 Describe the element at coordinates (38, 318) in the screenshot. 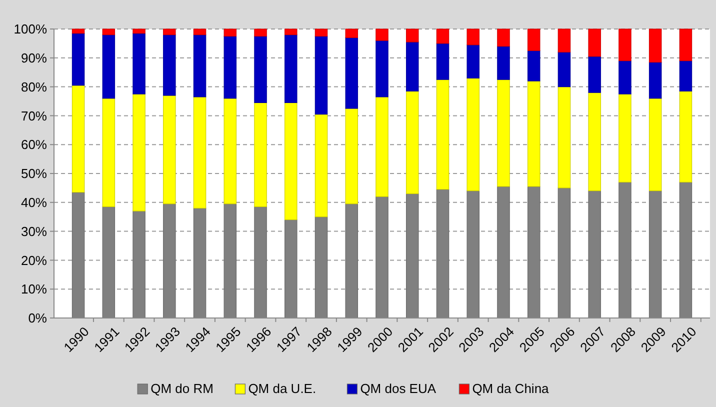

I see `y-tick-label: 0%` at that location.